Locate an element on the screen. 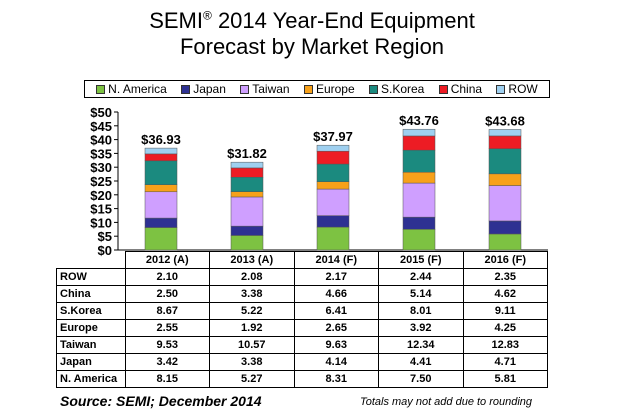 The image size is (624, 418). total-label: $37.97 is located at coordinates (333, 136).